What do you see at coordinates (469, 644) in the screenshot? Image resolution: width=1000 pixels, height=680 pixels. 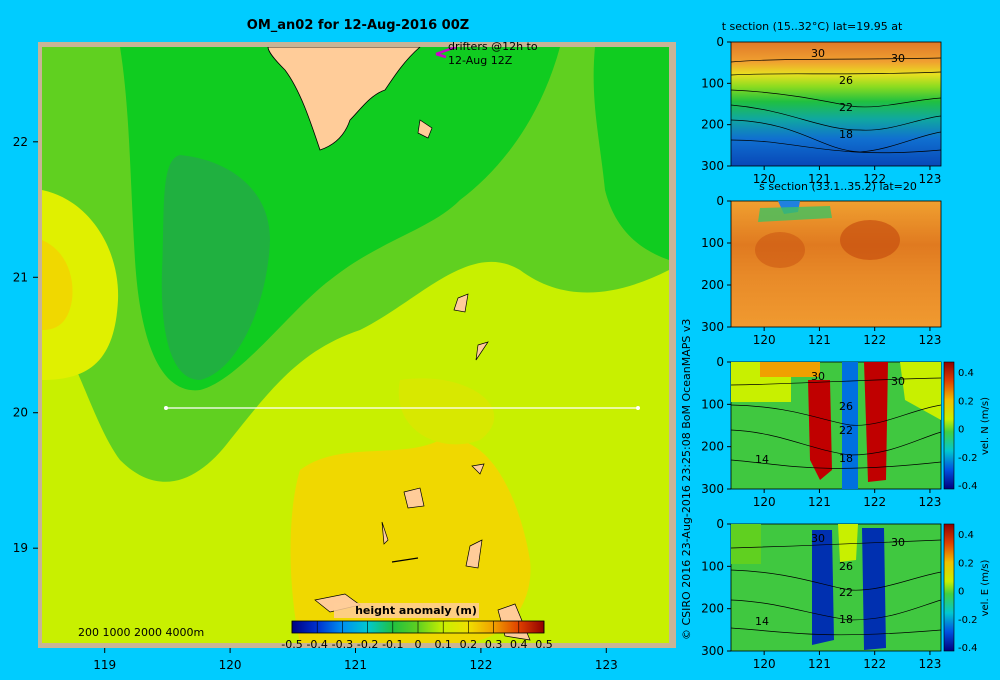 I see `colorbar-tick-label: 0.2` at bounding box center [469, 644].